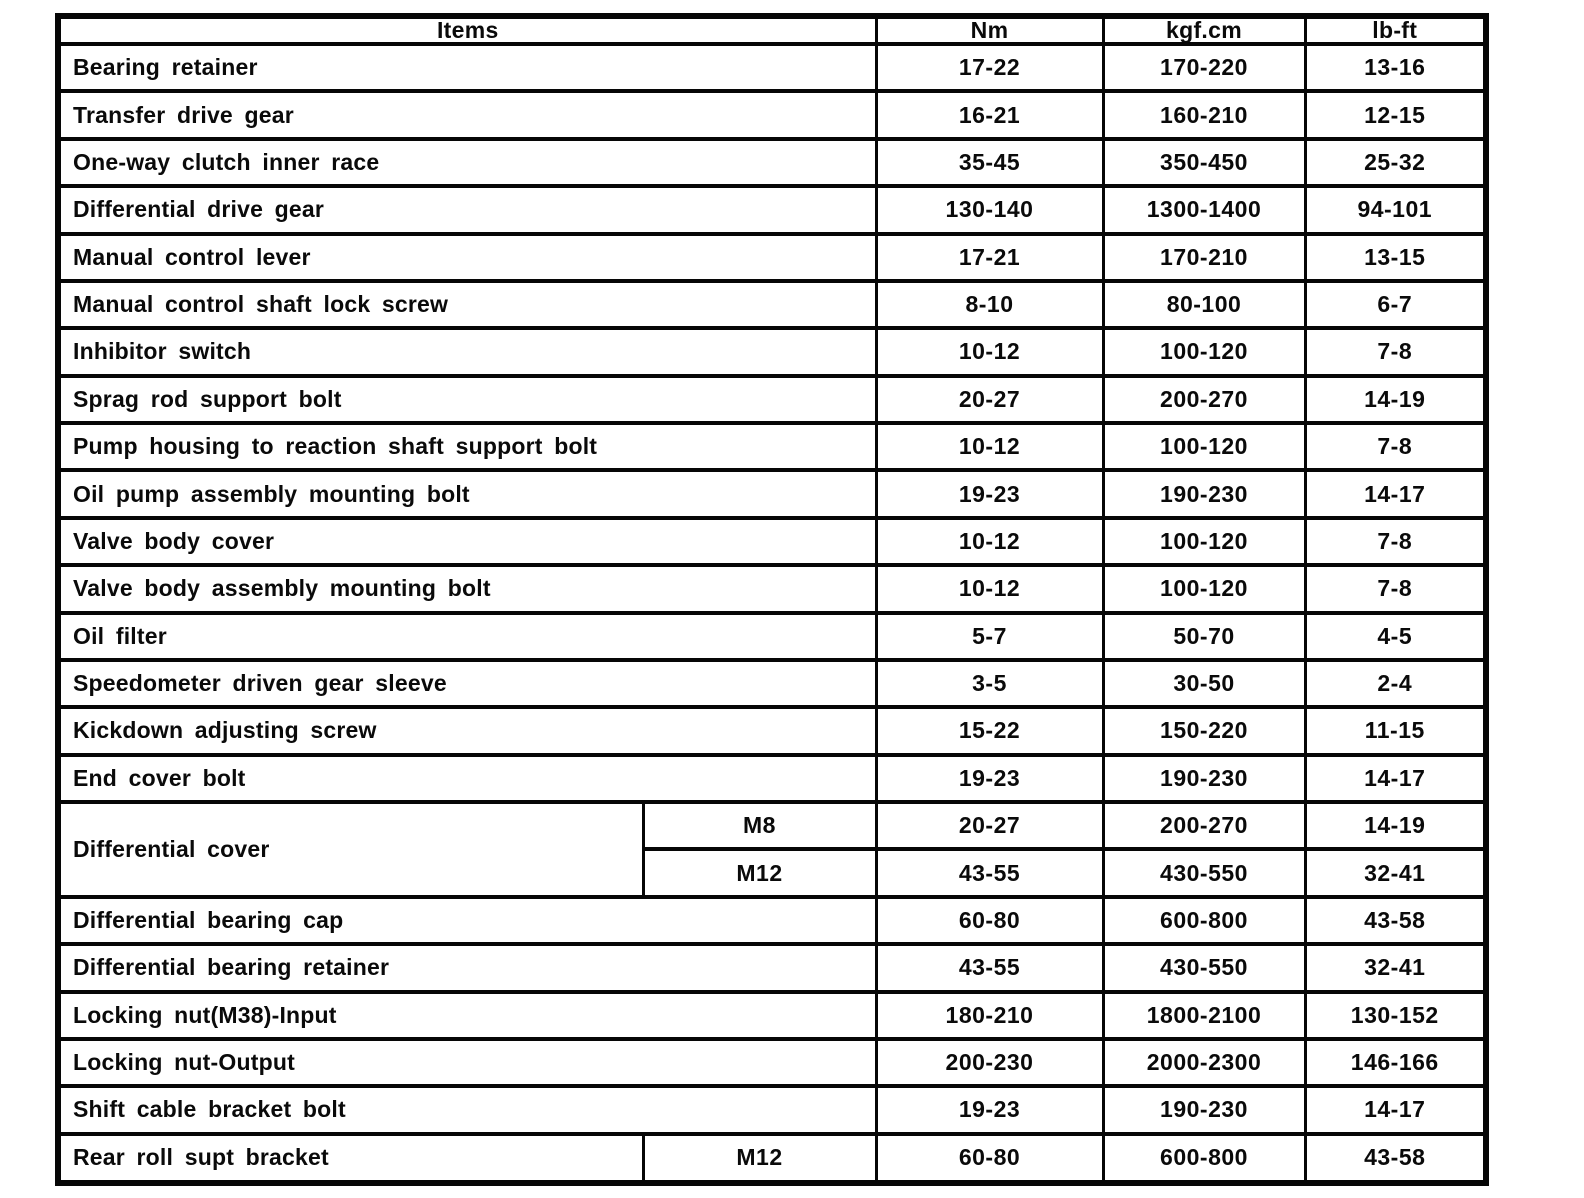 This screenshot has width=1584, height=1198. I want to click on kgfcm-cell: 150-220, so click(1204, 731).